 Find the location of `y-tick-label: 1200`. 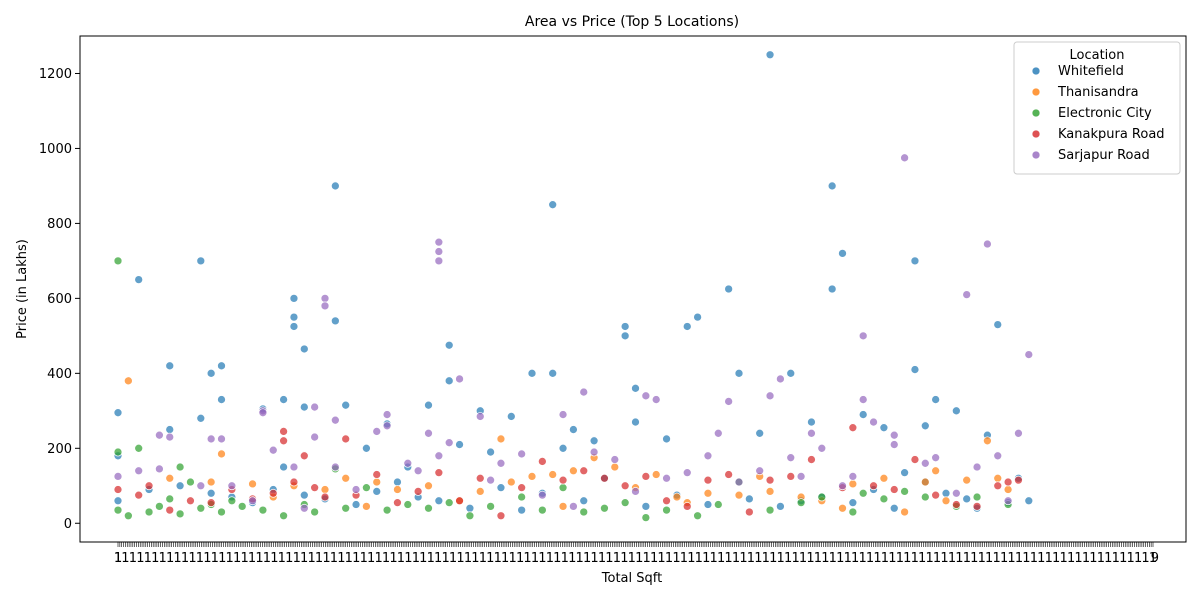

y-tick-label: 1200 is located at coordinates (55, 74).